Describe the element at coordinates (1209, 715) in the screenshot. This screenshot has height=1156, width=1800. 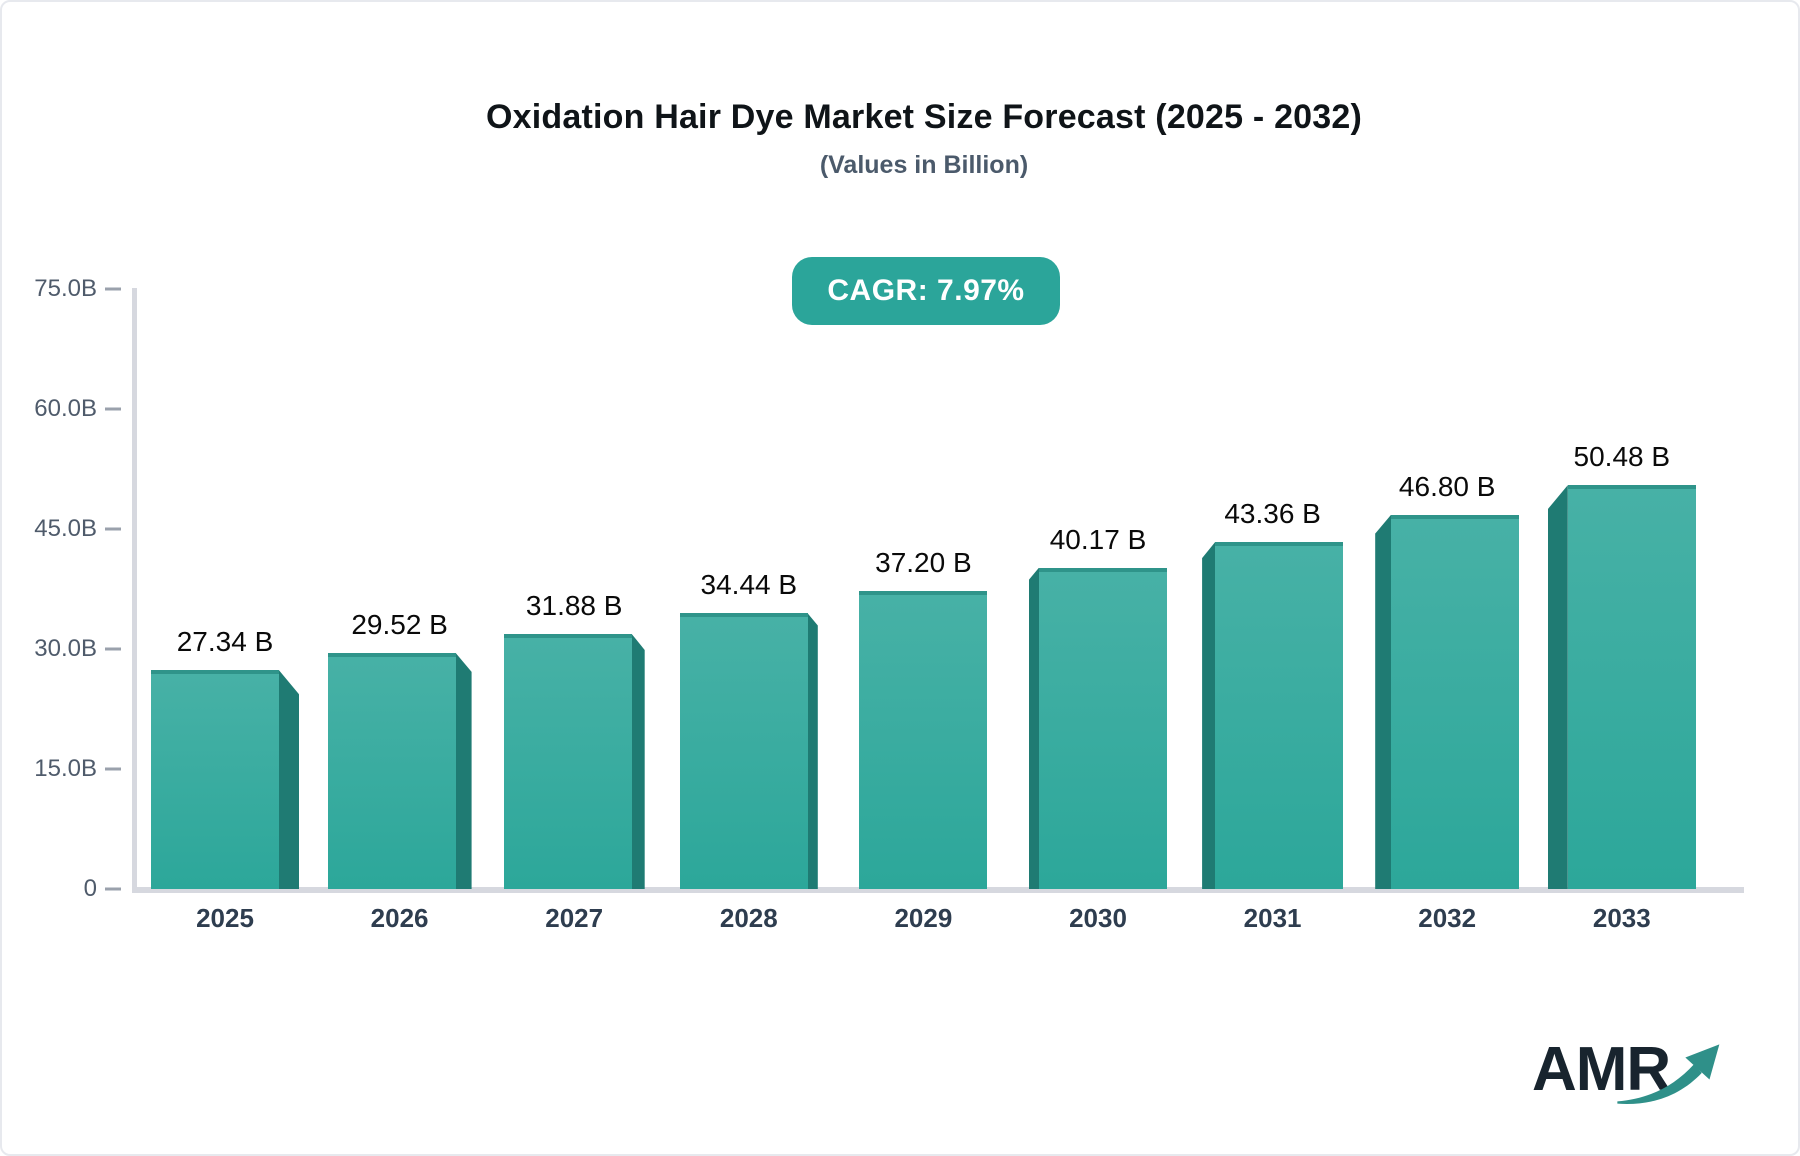
I see `bar-side-face-2031` at that location.